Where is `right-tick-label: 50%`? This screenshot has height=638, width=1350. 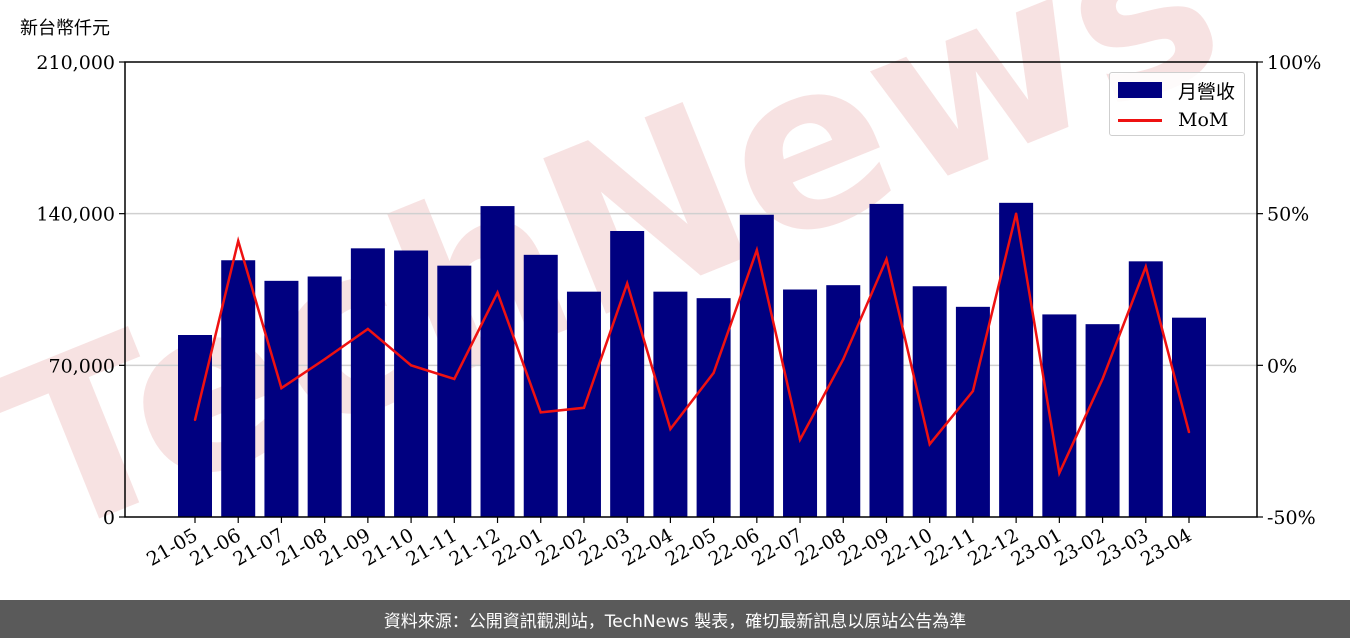
right-tick-label: 50% is located at coordinates (1288, 215).